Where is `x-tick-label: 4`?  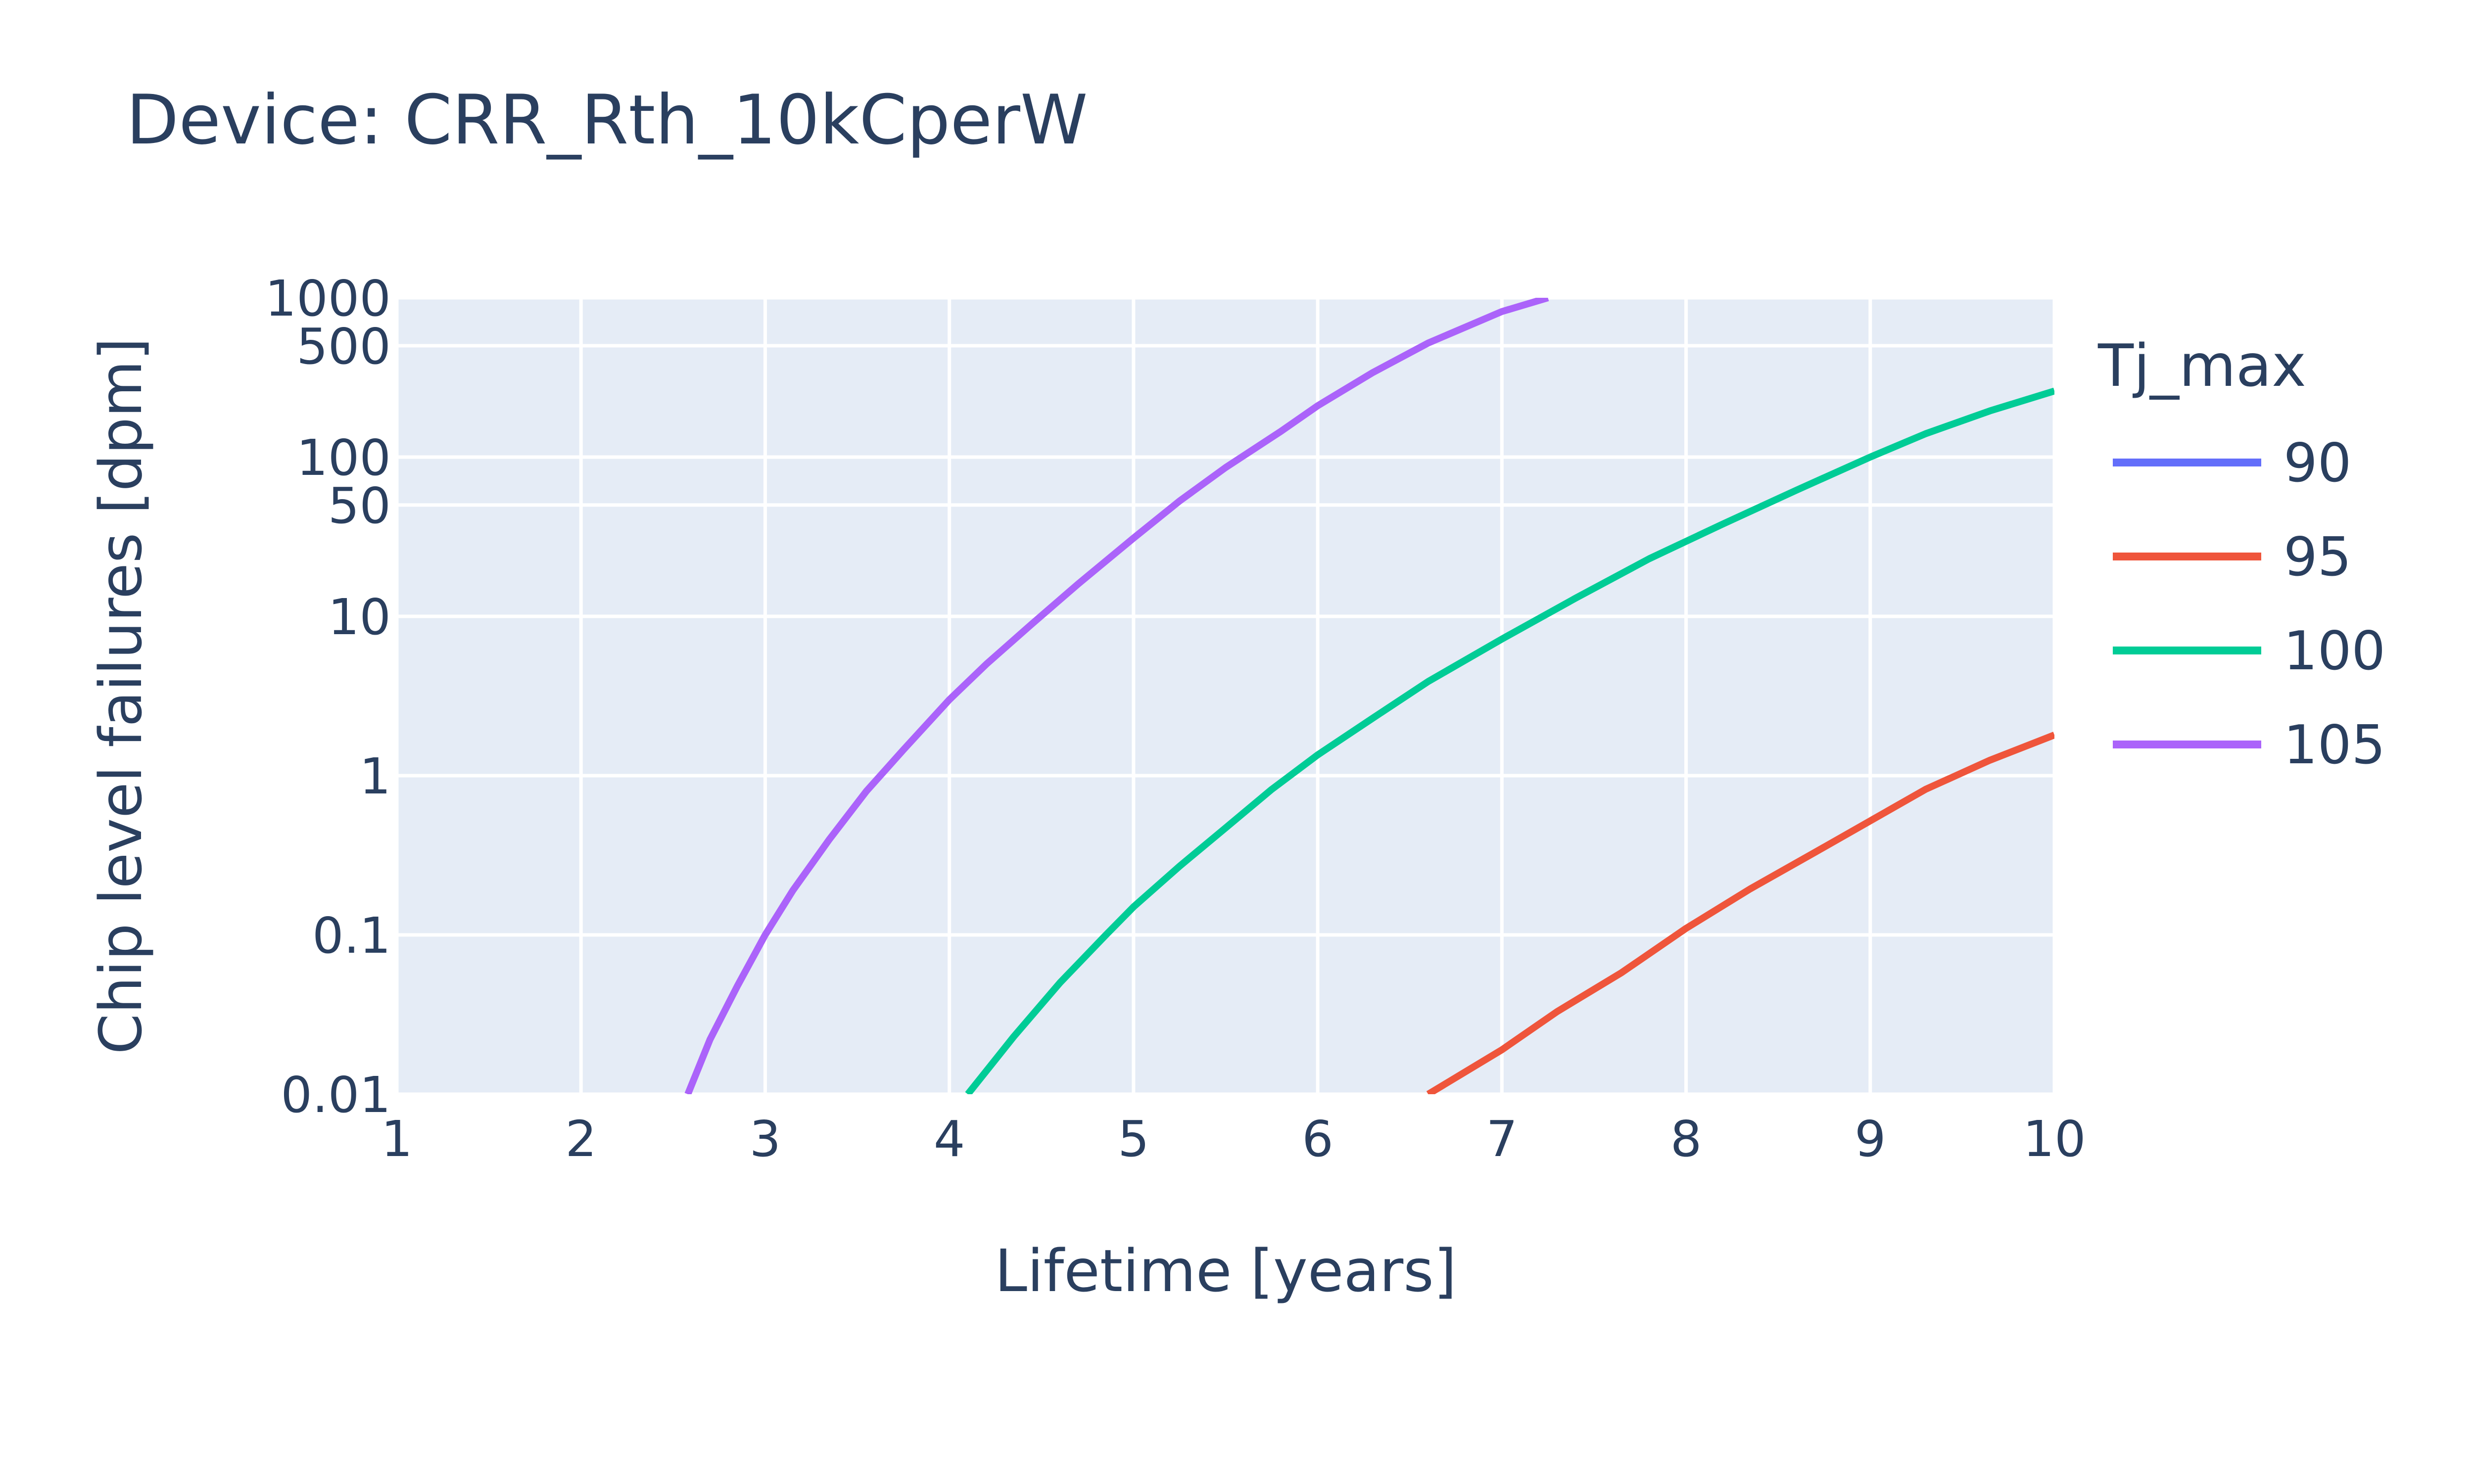
x-tick-label: 4 is located at coordinates (949, 1139).